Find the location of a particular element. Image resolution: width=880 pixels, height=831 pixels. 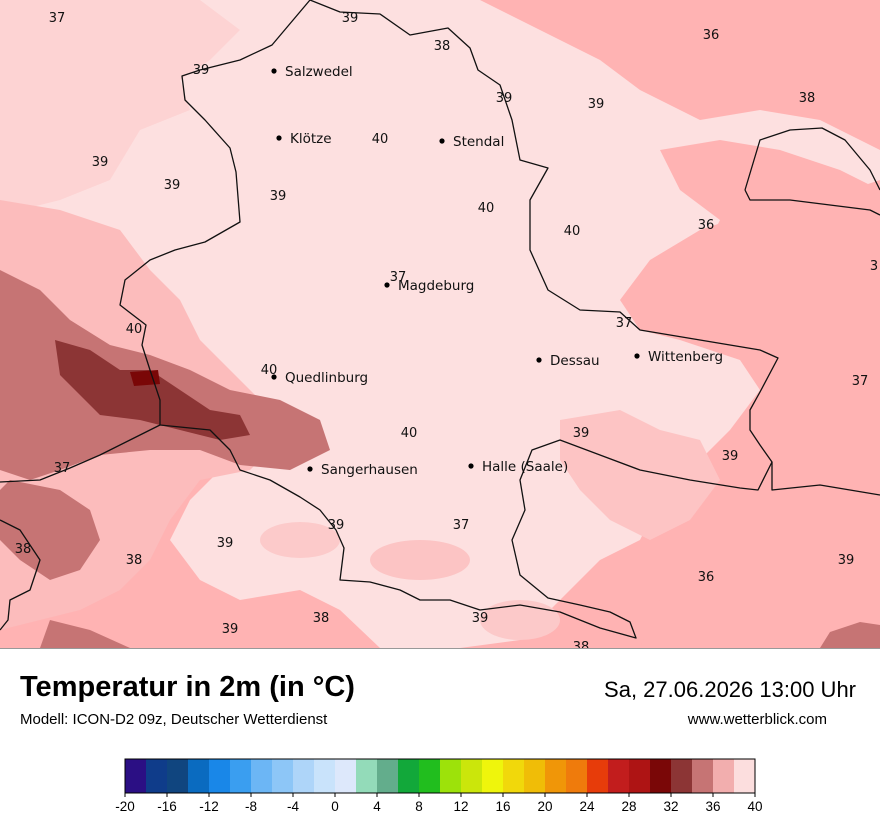

color-legend-tick-label: 16 is located at coordinates (502, 806).